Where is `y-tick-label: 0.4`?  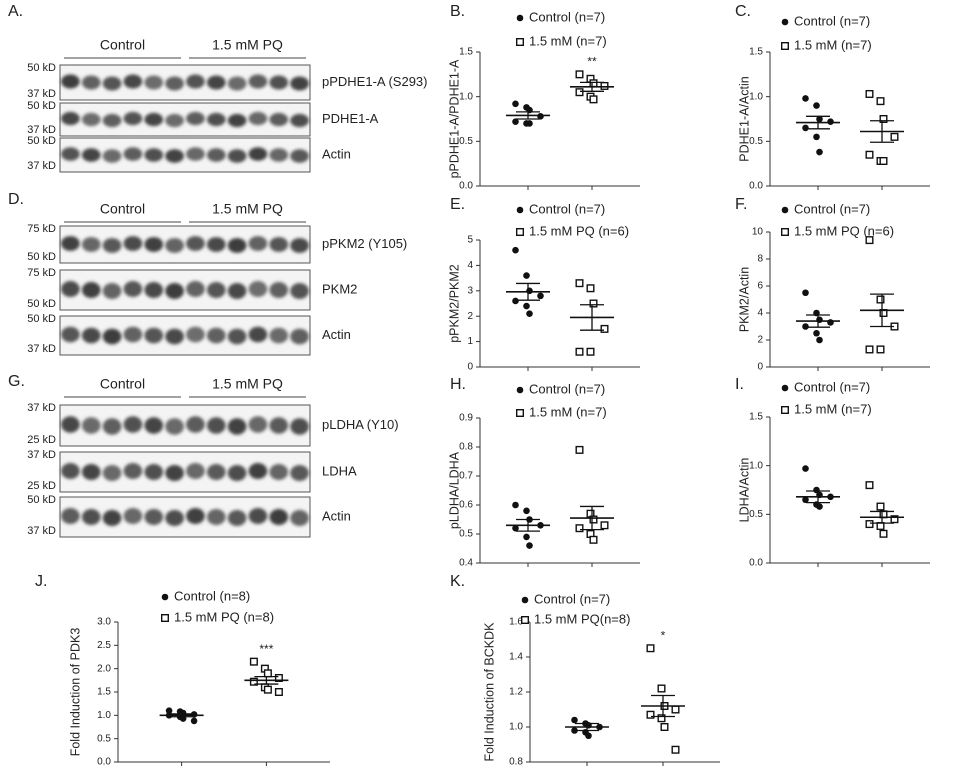 y-tick-label: 0.4 is located at coordinates (466, 563).